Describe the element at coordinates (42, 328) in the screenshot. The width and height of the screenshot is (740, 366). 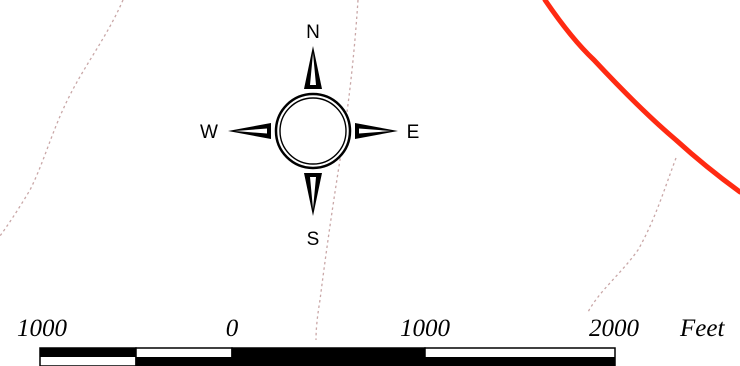
I see `scale-label-left: 1000` at that location.